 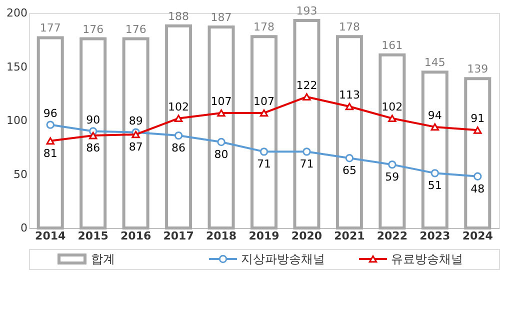 I want to click on x-tick-label: 2018, so click(x=221, y=236).